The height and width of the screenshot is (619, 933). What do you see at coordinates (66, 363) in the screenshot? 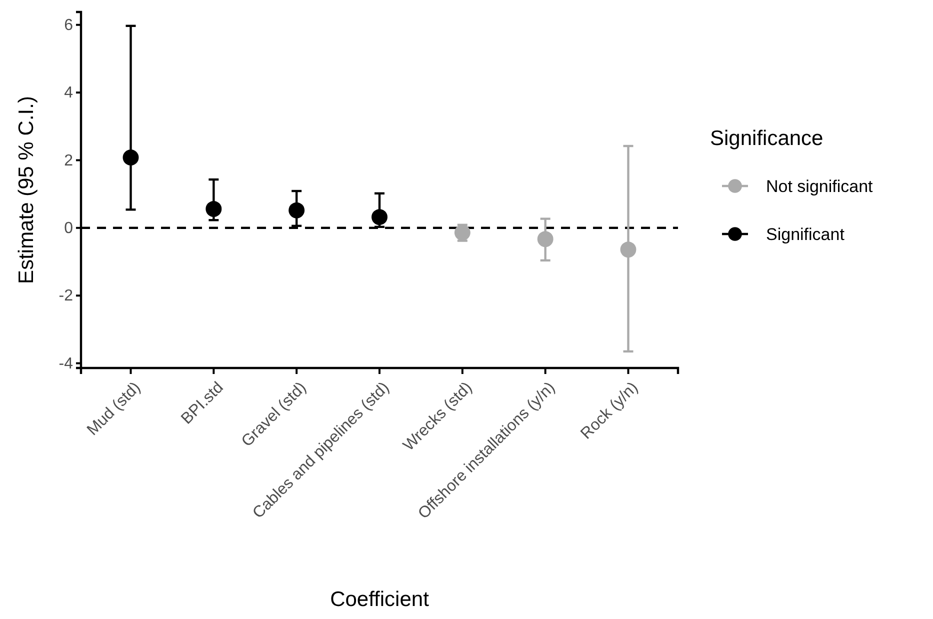
I see `y-tick-label: -4` at bounding box center [66, 363].